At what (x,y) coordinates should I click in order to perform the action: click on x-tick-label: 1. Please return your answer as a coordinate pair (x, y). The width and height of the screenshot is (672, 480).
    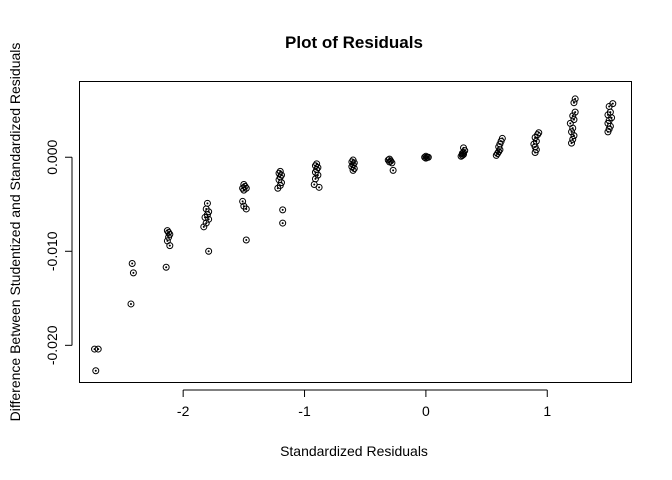
    Looking at the image, I should click on (547, 411).